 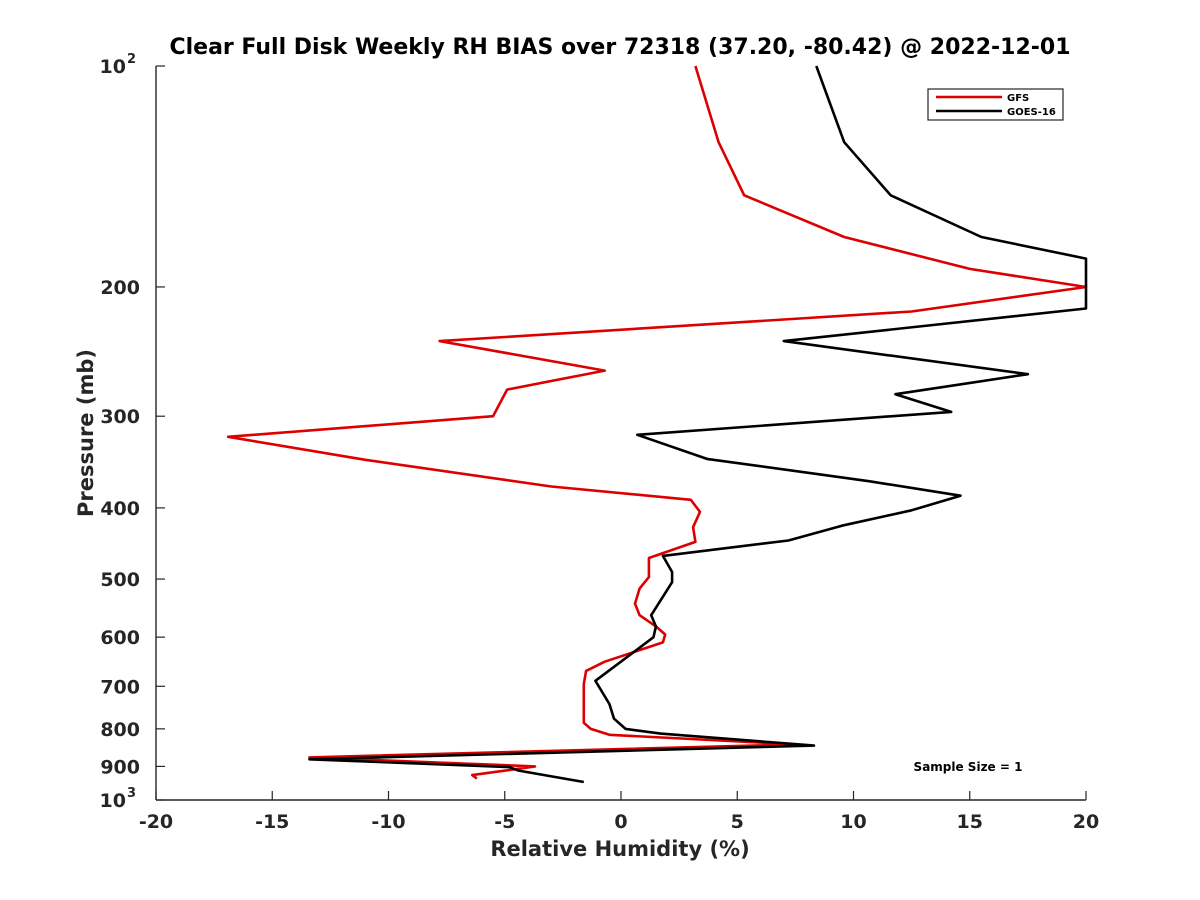 I want to click on y-tick-label: 600, so click(x=120, y=638).